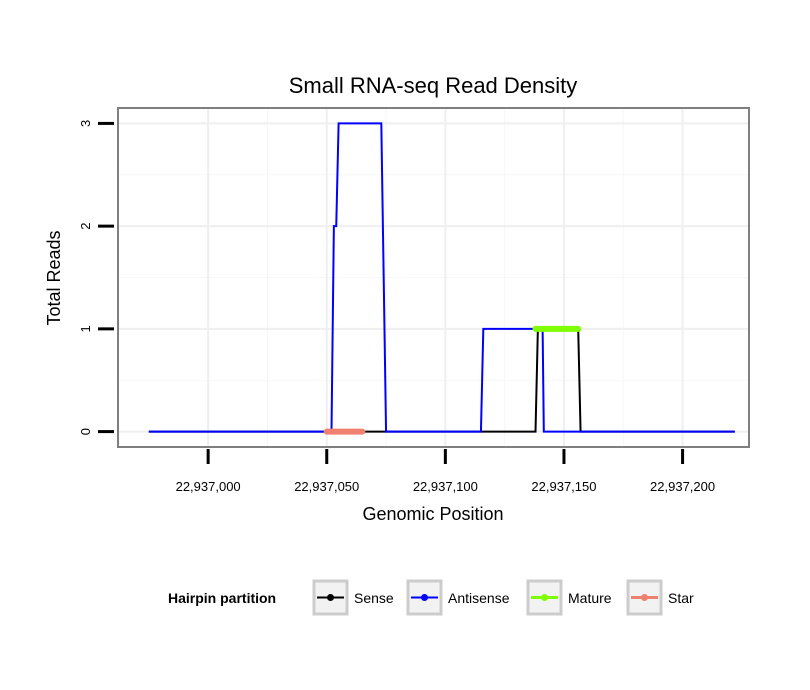 The width and height of the screenshot is (810, 690). What do you see at coordinates (85, 226) in the screenshot?
I see `y-tick-label: 2` at bounding box center [85, 226].